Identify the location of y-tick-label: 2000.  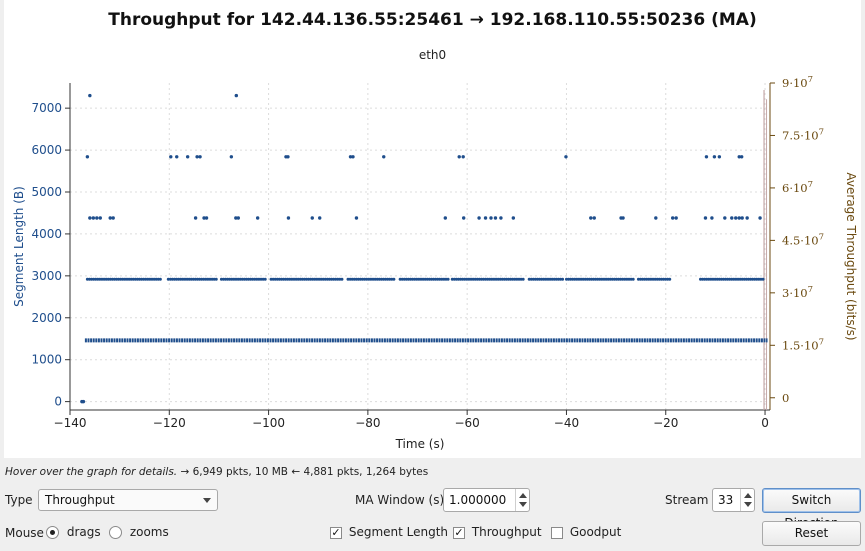
(46, 318).